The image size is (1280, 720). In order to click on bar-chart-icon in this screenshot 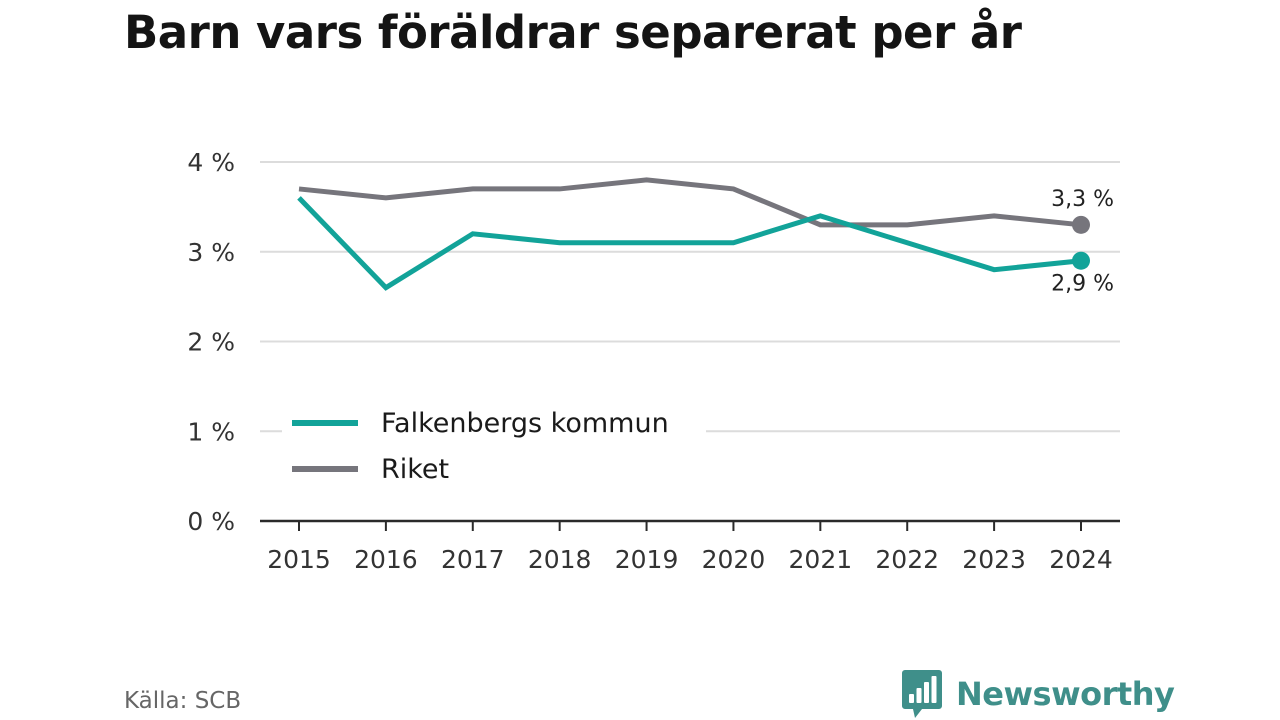, I will do `click(922, 694)`.